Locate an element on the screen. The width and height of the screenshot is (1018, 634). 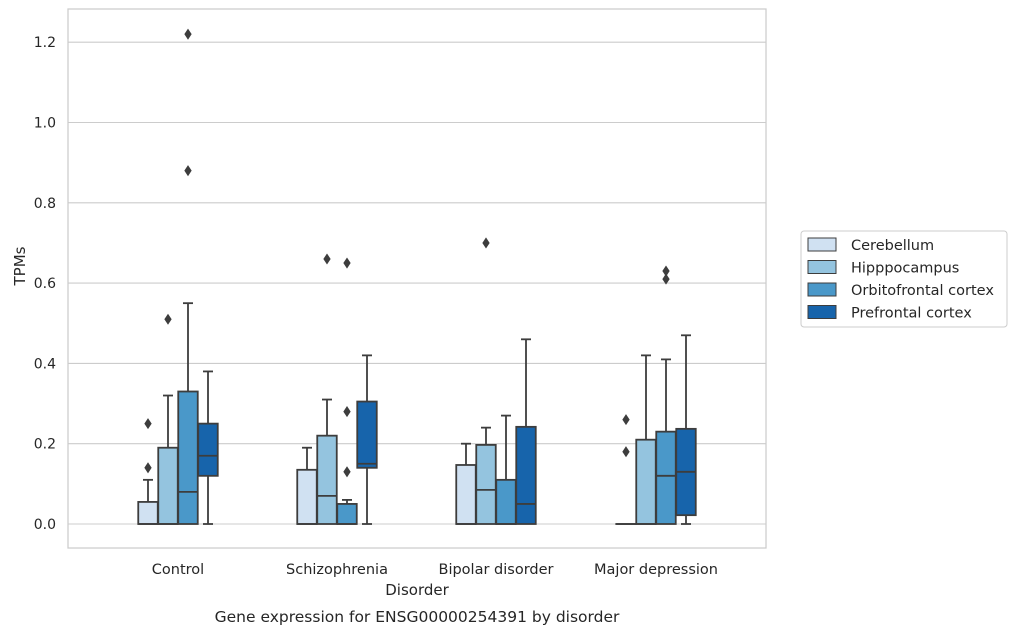
y-tick-label: 0.2 is located at coordinates (45, 445).